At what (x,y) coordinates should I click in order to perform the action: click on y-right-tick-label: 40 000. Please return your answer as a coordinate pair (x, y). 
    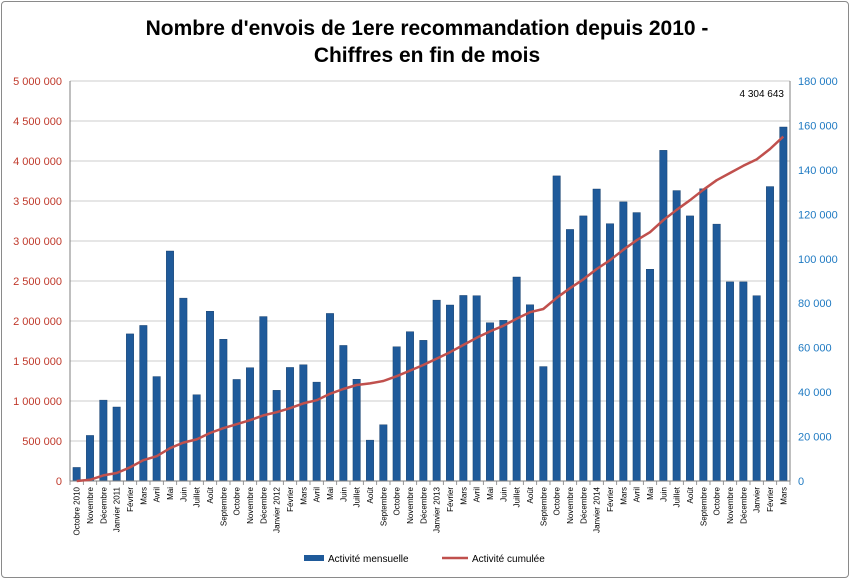
    Looking at the image, I should click on (815, 393).